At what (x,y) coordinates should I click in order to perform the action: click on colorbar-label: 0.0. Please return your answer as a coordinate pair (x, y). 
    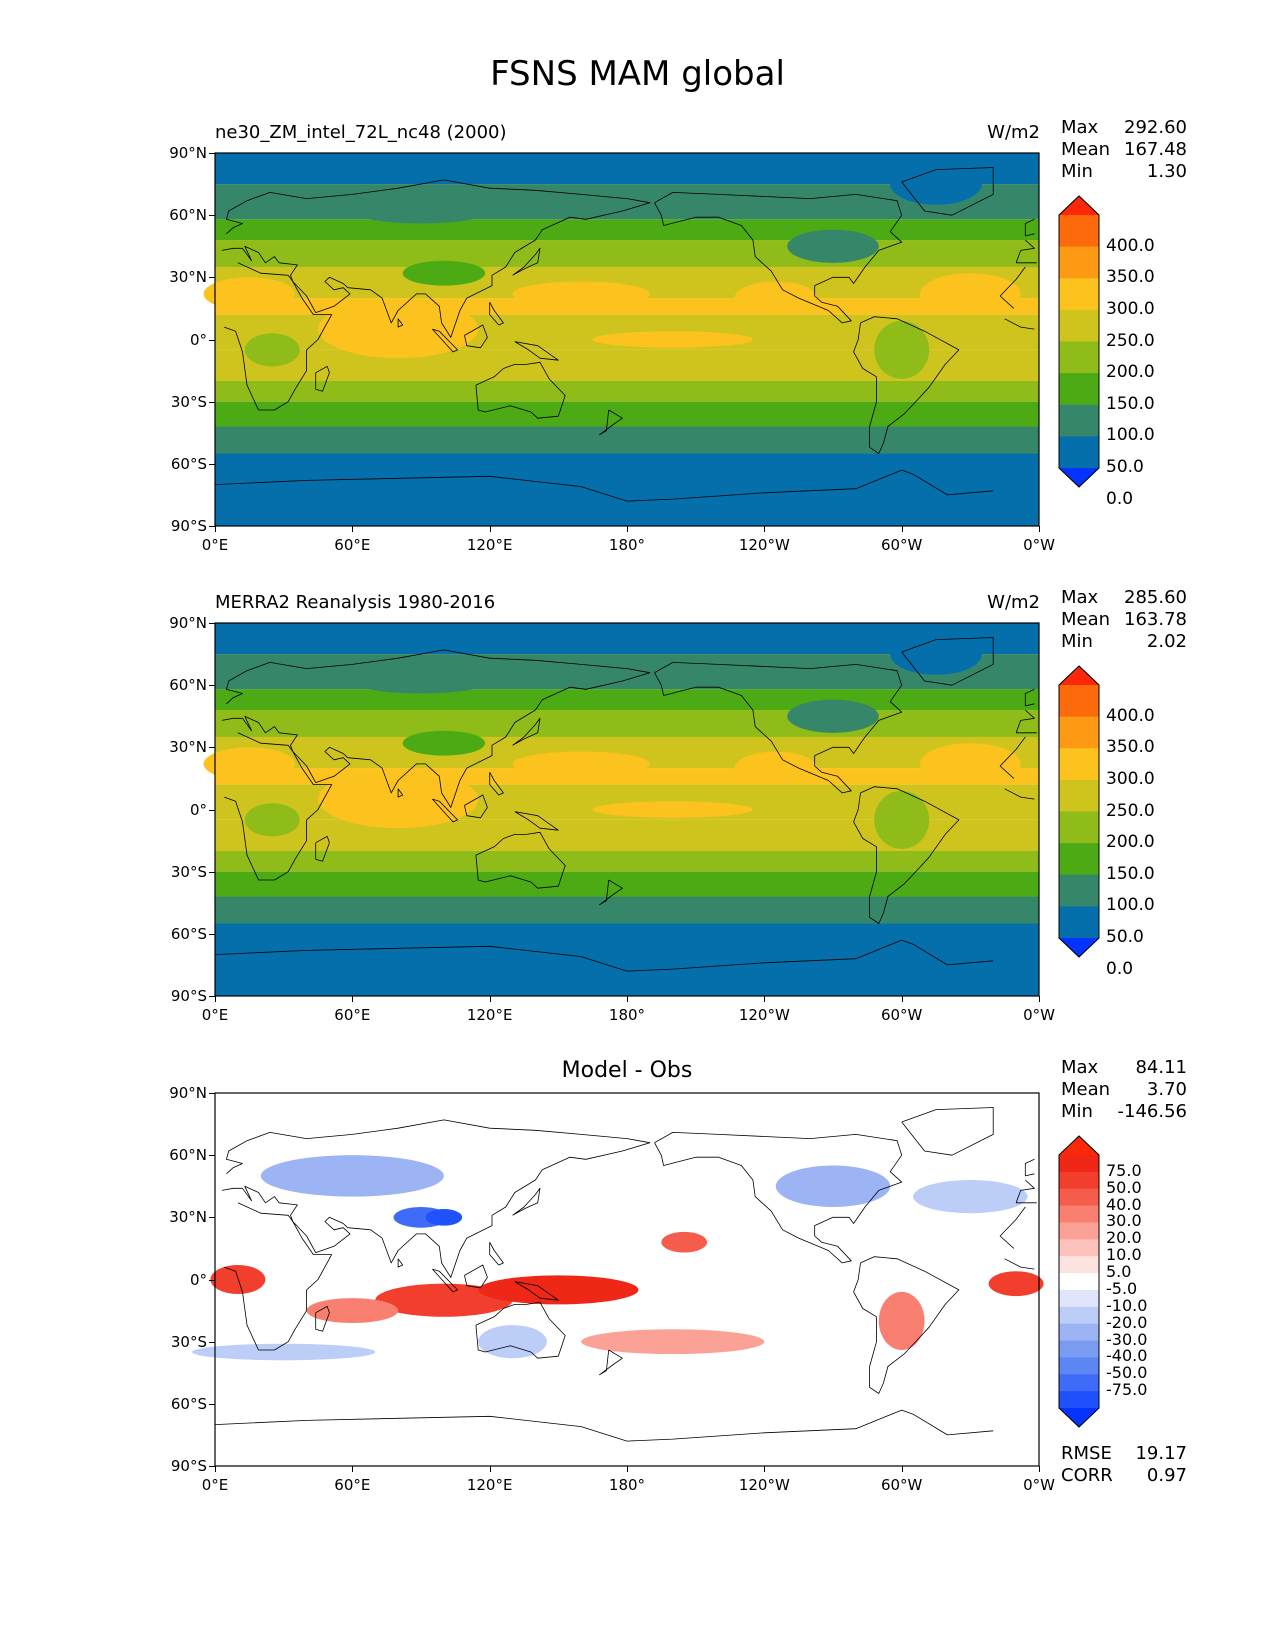
    Looking at the image, I should click on (1120, 498).